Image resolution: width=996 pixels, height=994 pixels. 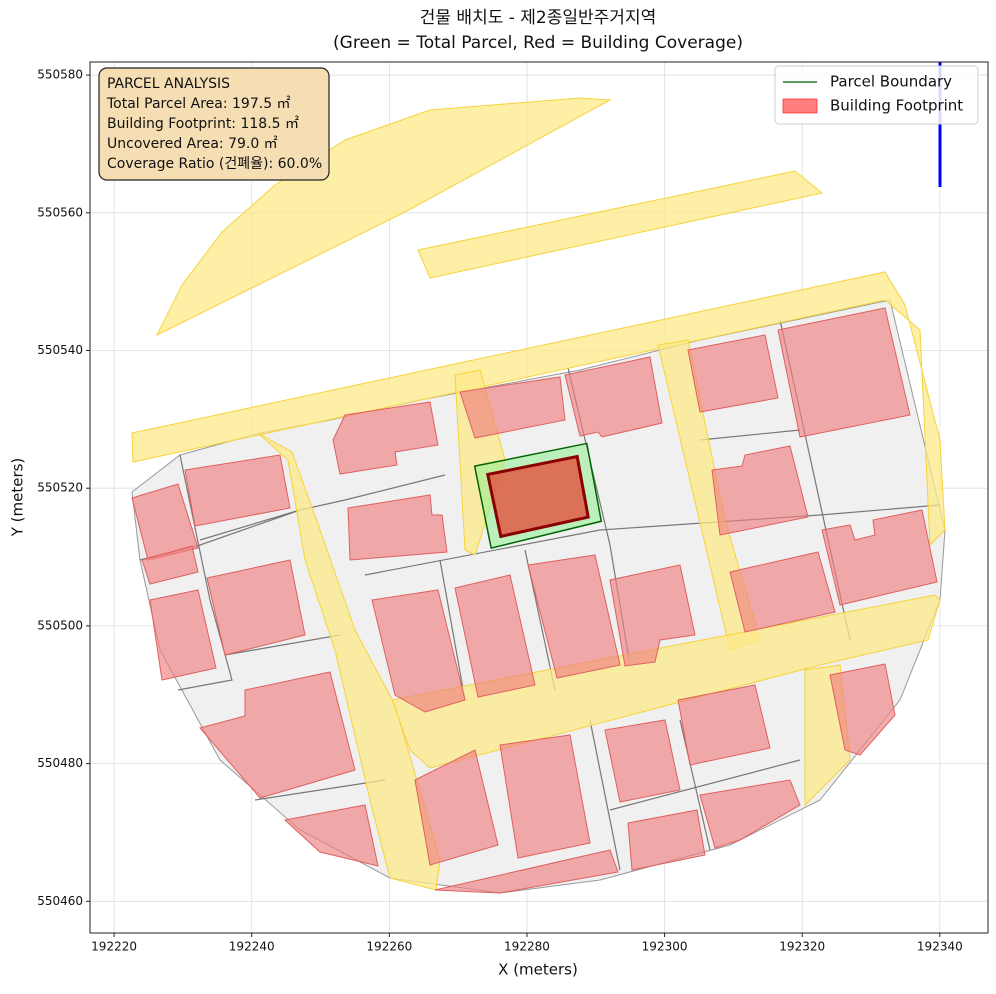 What do you see at coordinates (192, 144) in the screenshot?
I see `info-line: Uncovered Area: 79.0 ㎡` at bounding box center [192, 144].